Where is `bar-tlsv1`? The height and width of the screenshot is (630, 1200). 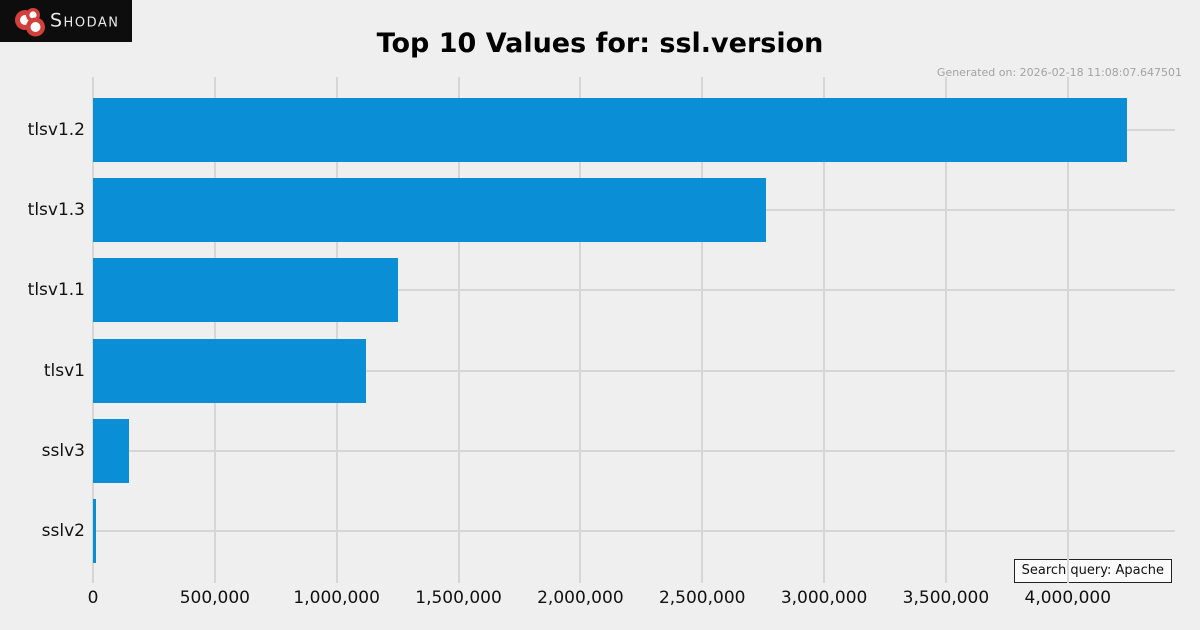
bar-tlsv1 is located at coordinates (229, 370).